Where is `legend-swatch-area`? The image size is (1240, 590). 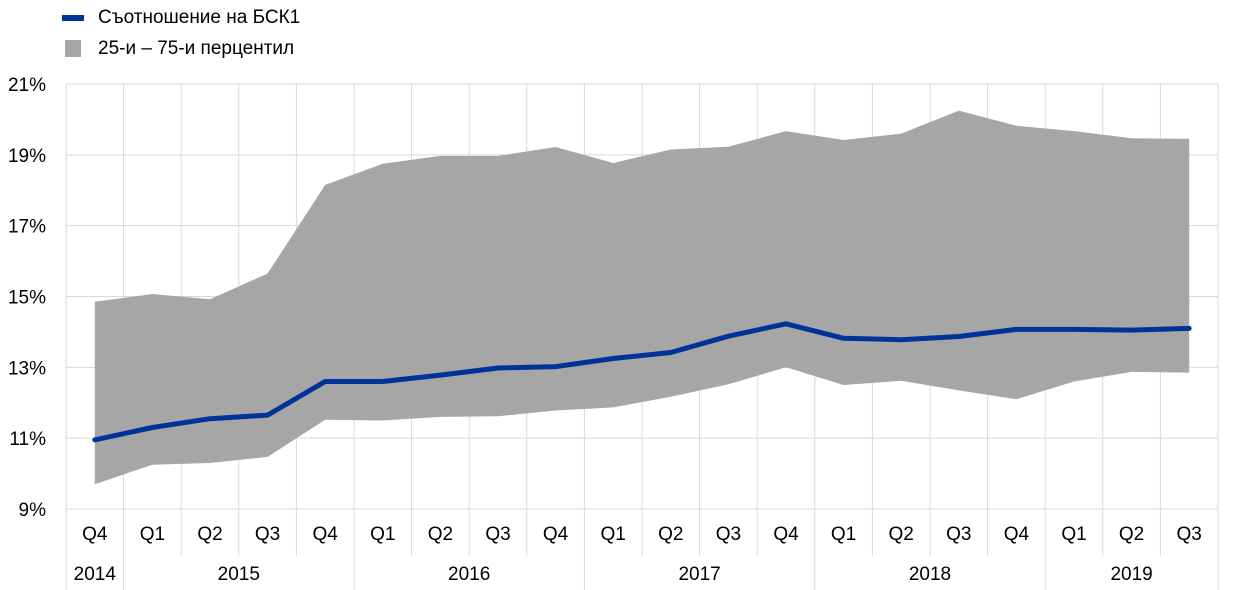
legend-swatch-area is located at coordinates (73, 48).